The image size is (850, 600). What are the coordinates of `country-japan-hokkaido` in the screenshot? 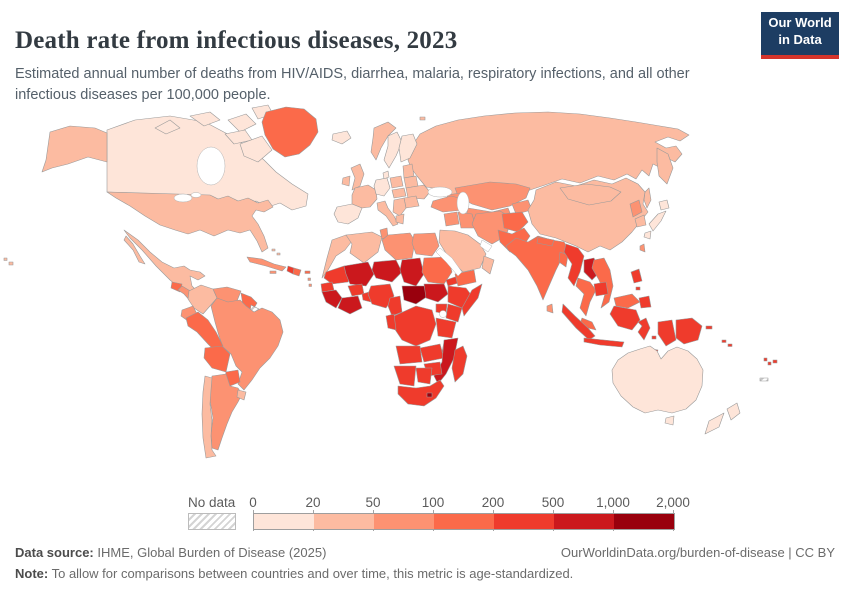 It's located at (664, 205).